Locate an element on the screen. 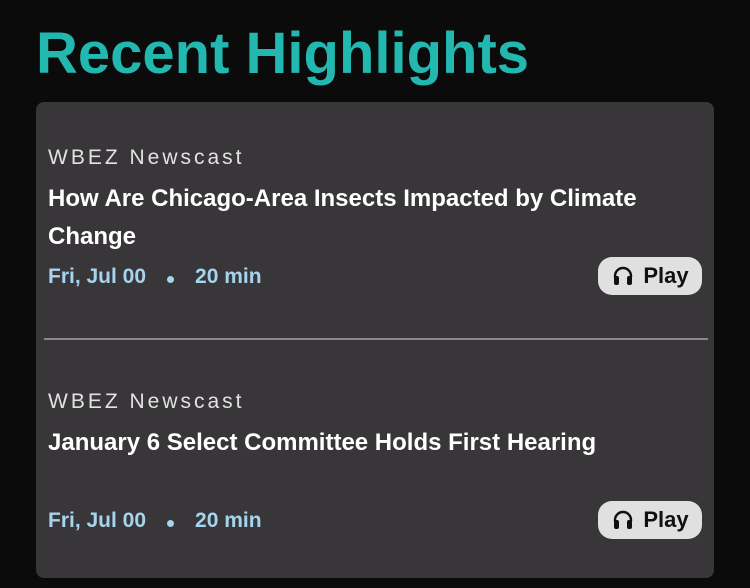 The height and width of the screenshot is (588, 750). section-title: Recent Highlights is located at coordinates (283, 53).